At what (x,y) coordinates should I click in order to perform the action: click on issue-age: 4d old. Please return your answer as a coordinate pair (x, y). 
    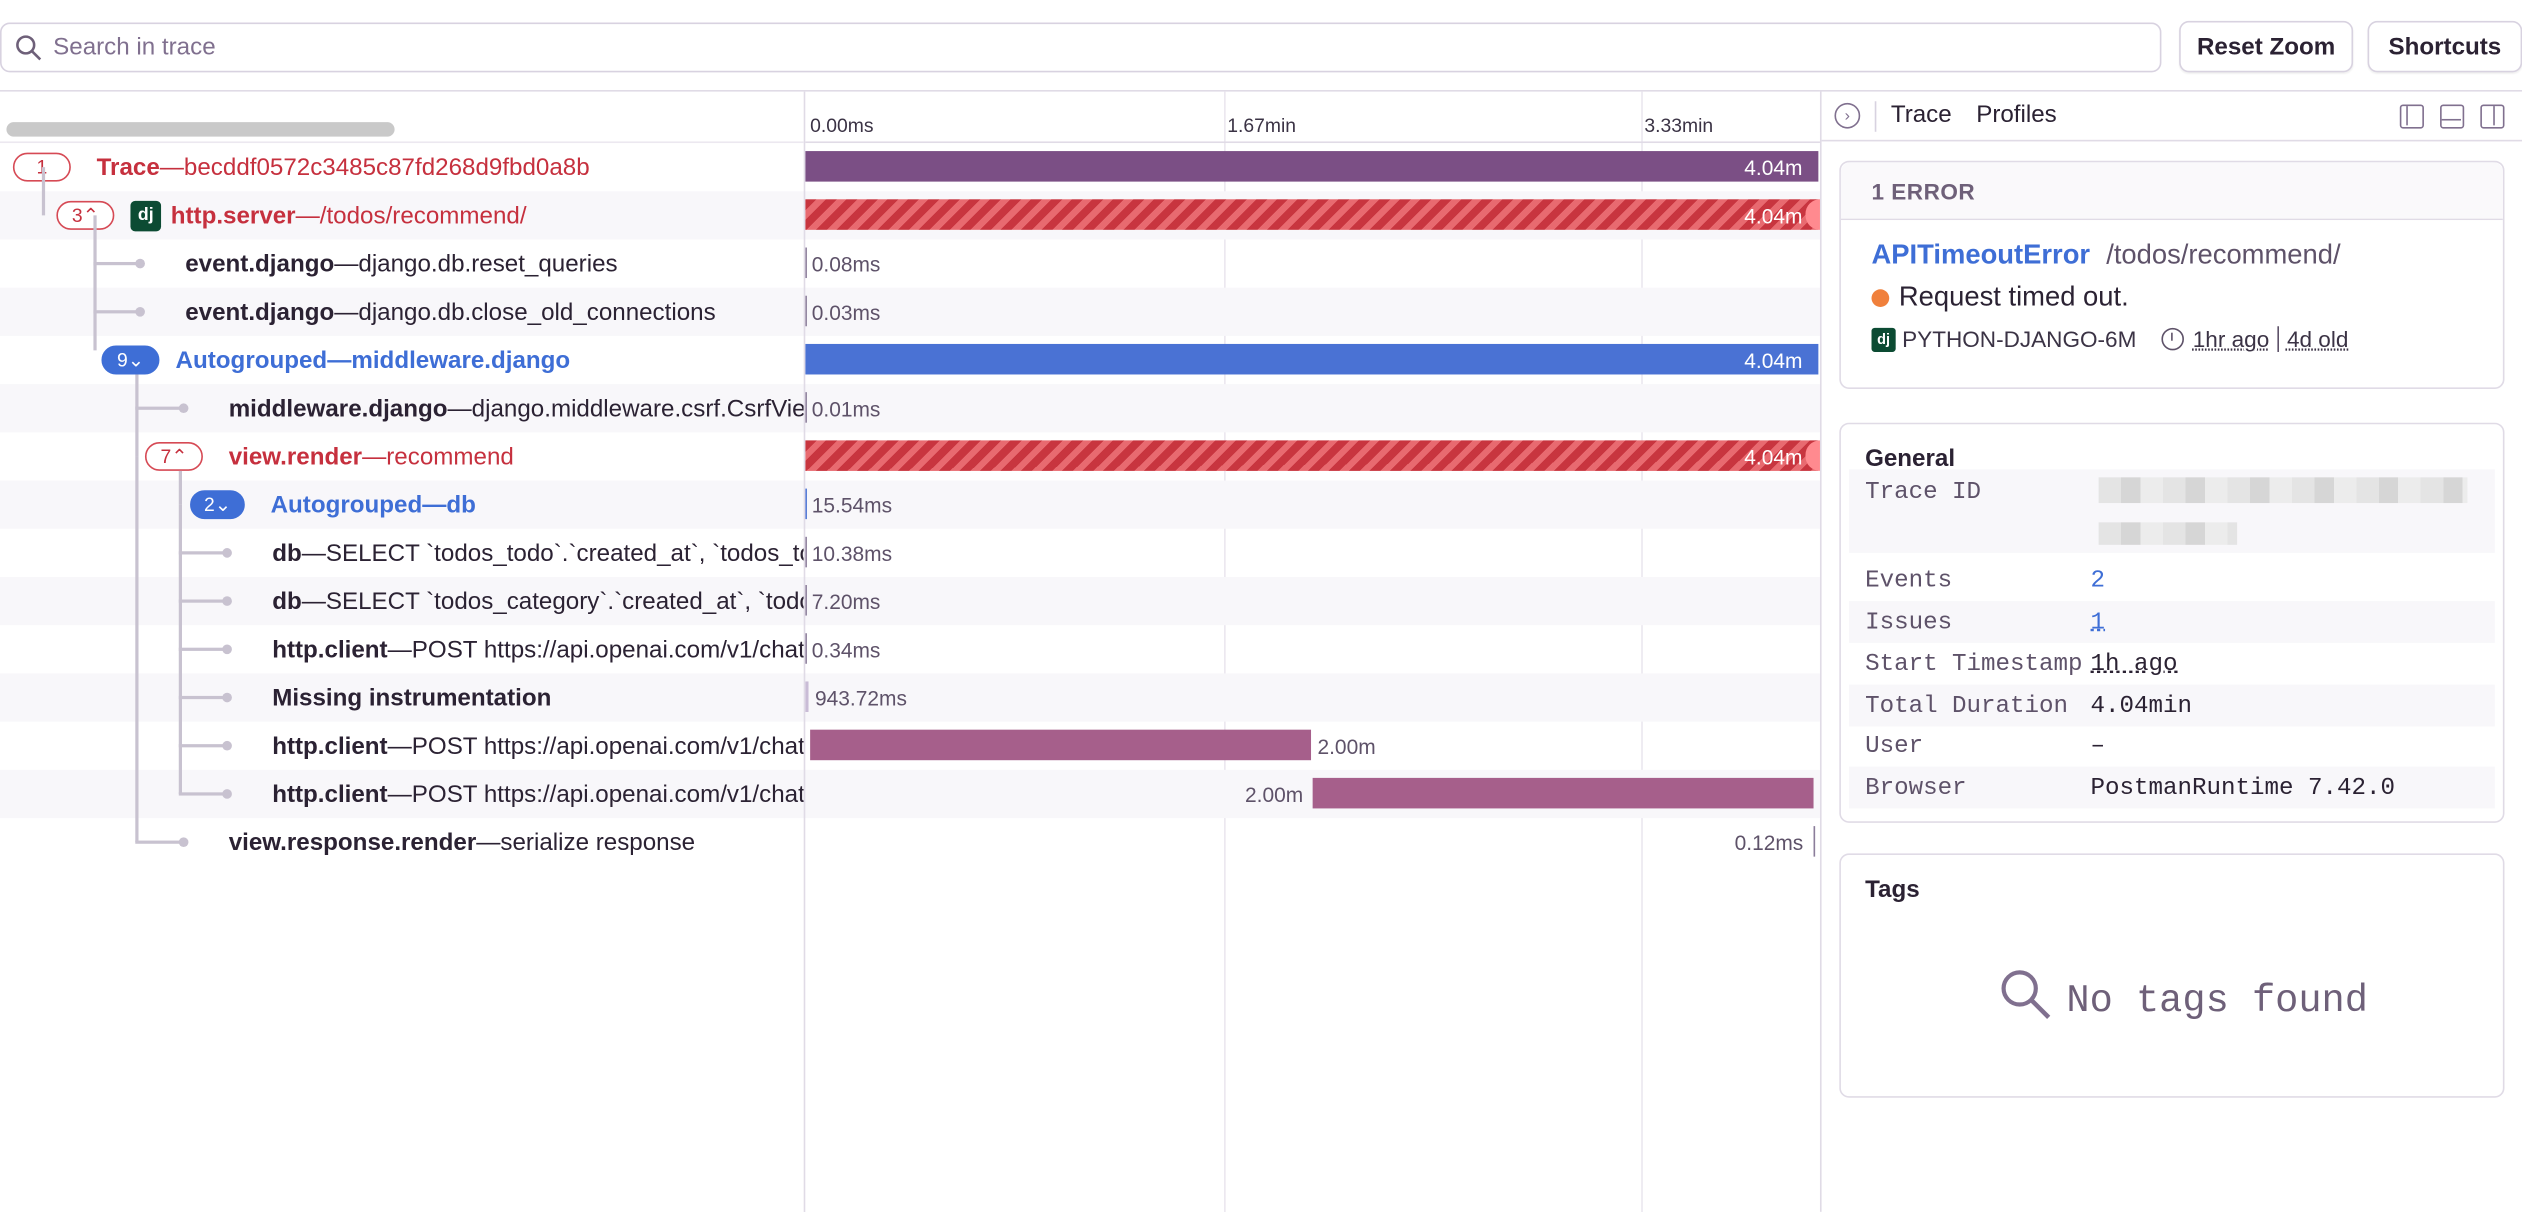
    Looking at the image, I should click on (2317, 339).